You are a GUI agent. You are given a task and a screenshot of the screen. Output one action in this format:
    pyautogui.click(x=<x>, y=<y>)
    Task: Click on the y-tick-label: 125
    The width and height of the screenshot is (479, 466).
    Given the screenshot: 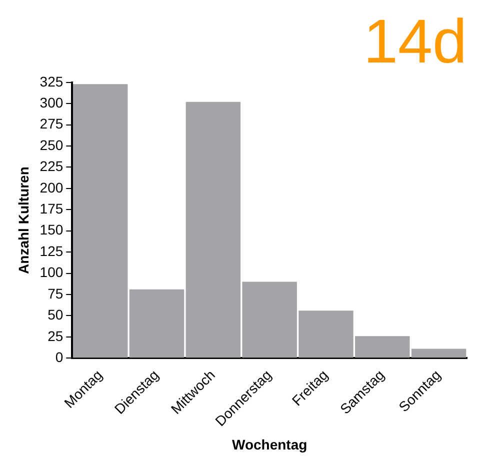 What is the action you would take?
    pyautogui.click(x=52, y=250)
    